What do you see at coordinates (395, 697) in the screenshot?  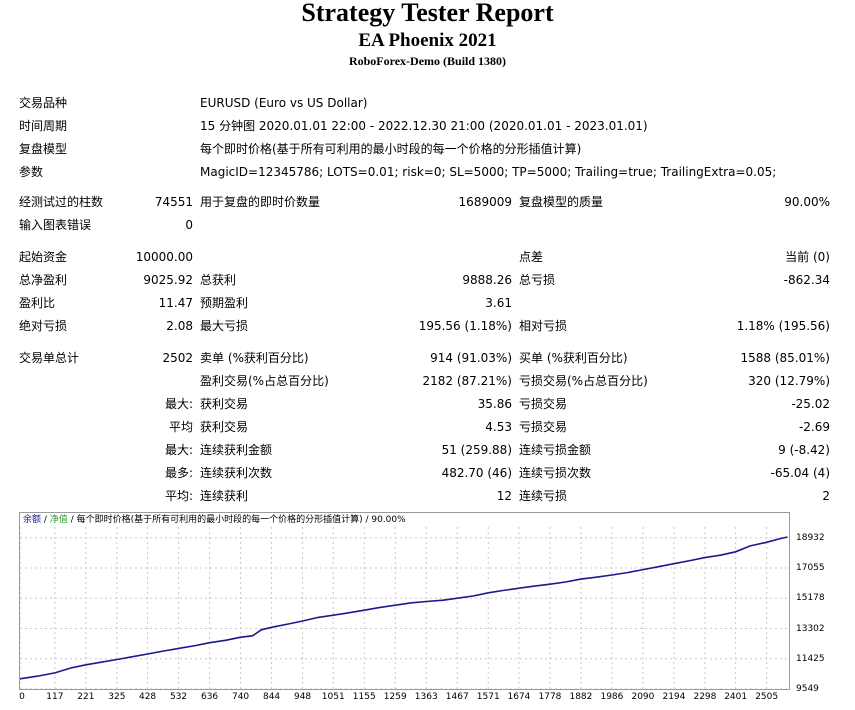 I see `x-tick-label: 1259` at bounding box center [395, 697].